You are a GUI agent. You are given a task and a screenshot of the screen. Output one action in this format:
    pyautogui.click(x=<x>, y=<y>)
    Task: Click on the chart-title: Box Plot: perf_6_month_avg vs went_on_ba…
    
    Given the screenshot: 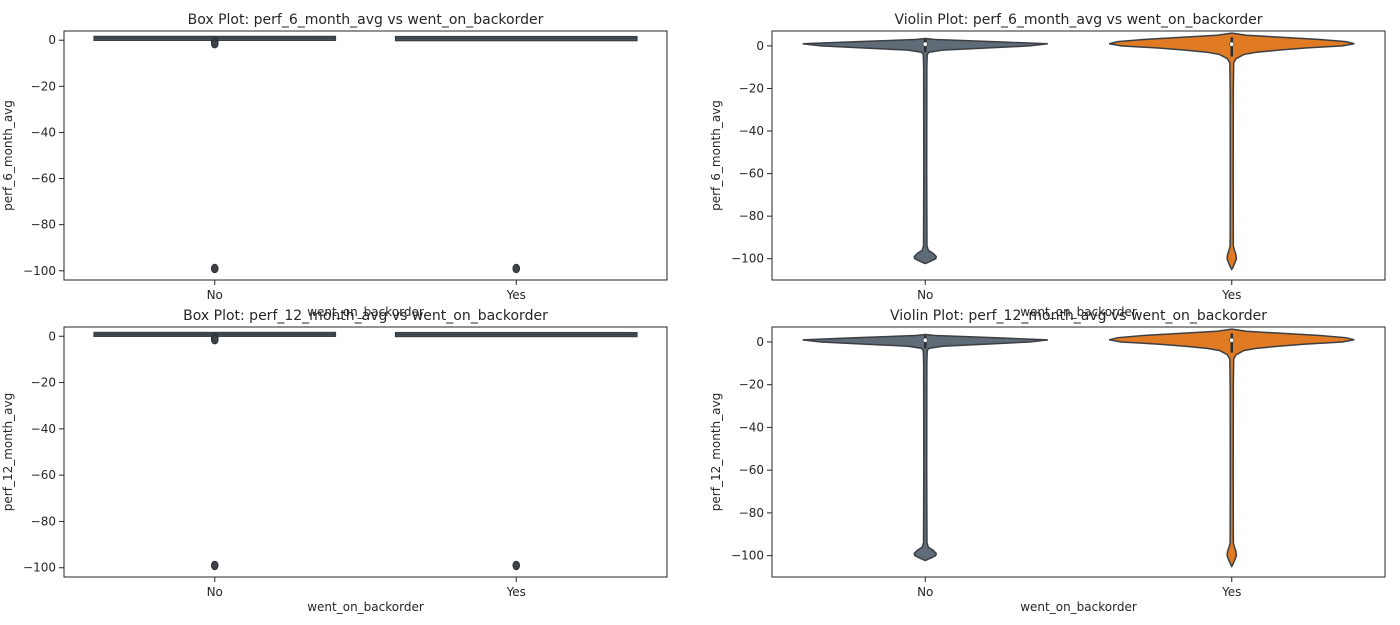 What is the action you would take?
    pyautogui.click(x=366, y=20)
    